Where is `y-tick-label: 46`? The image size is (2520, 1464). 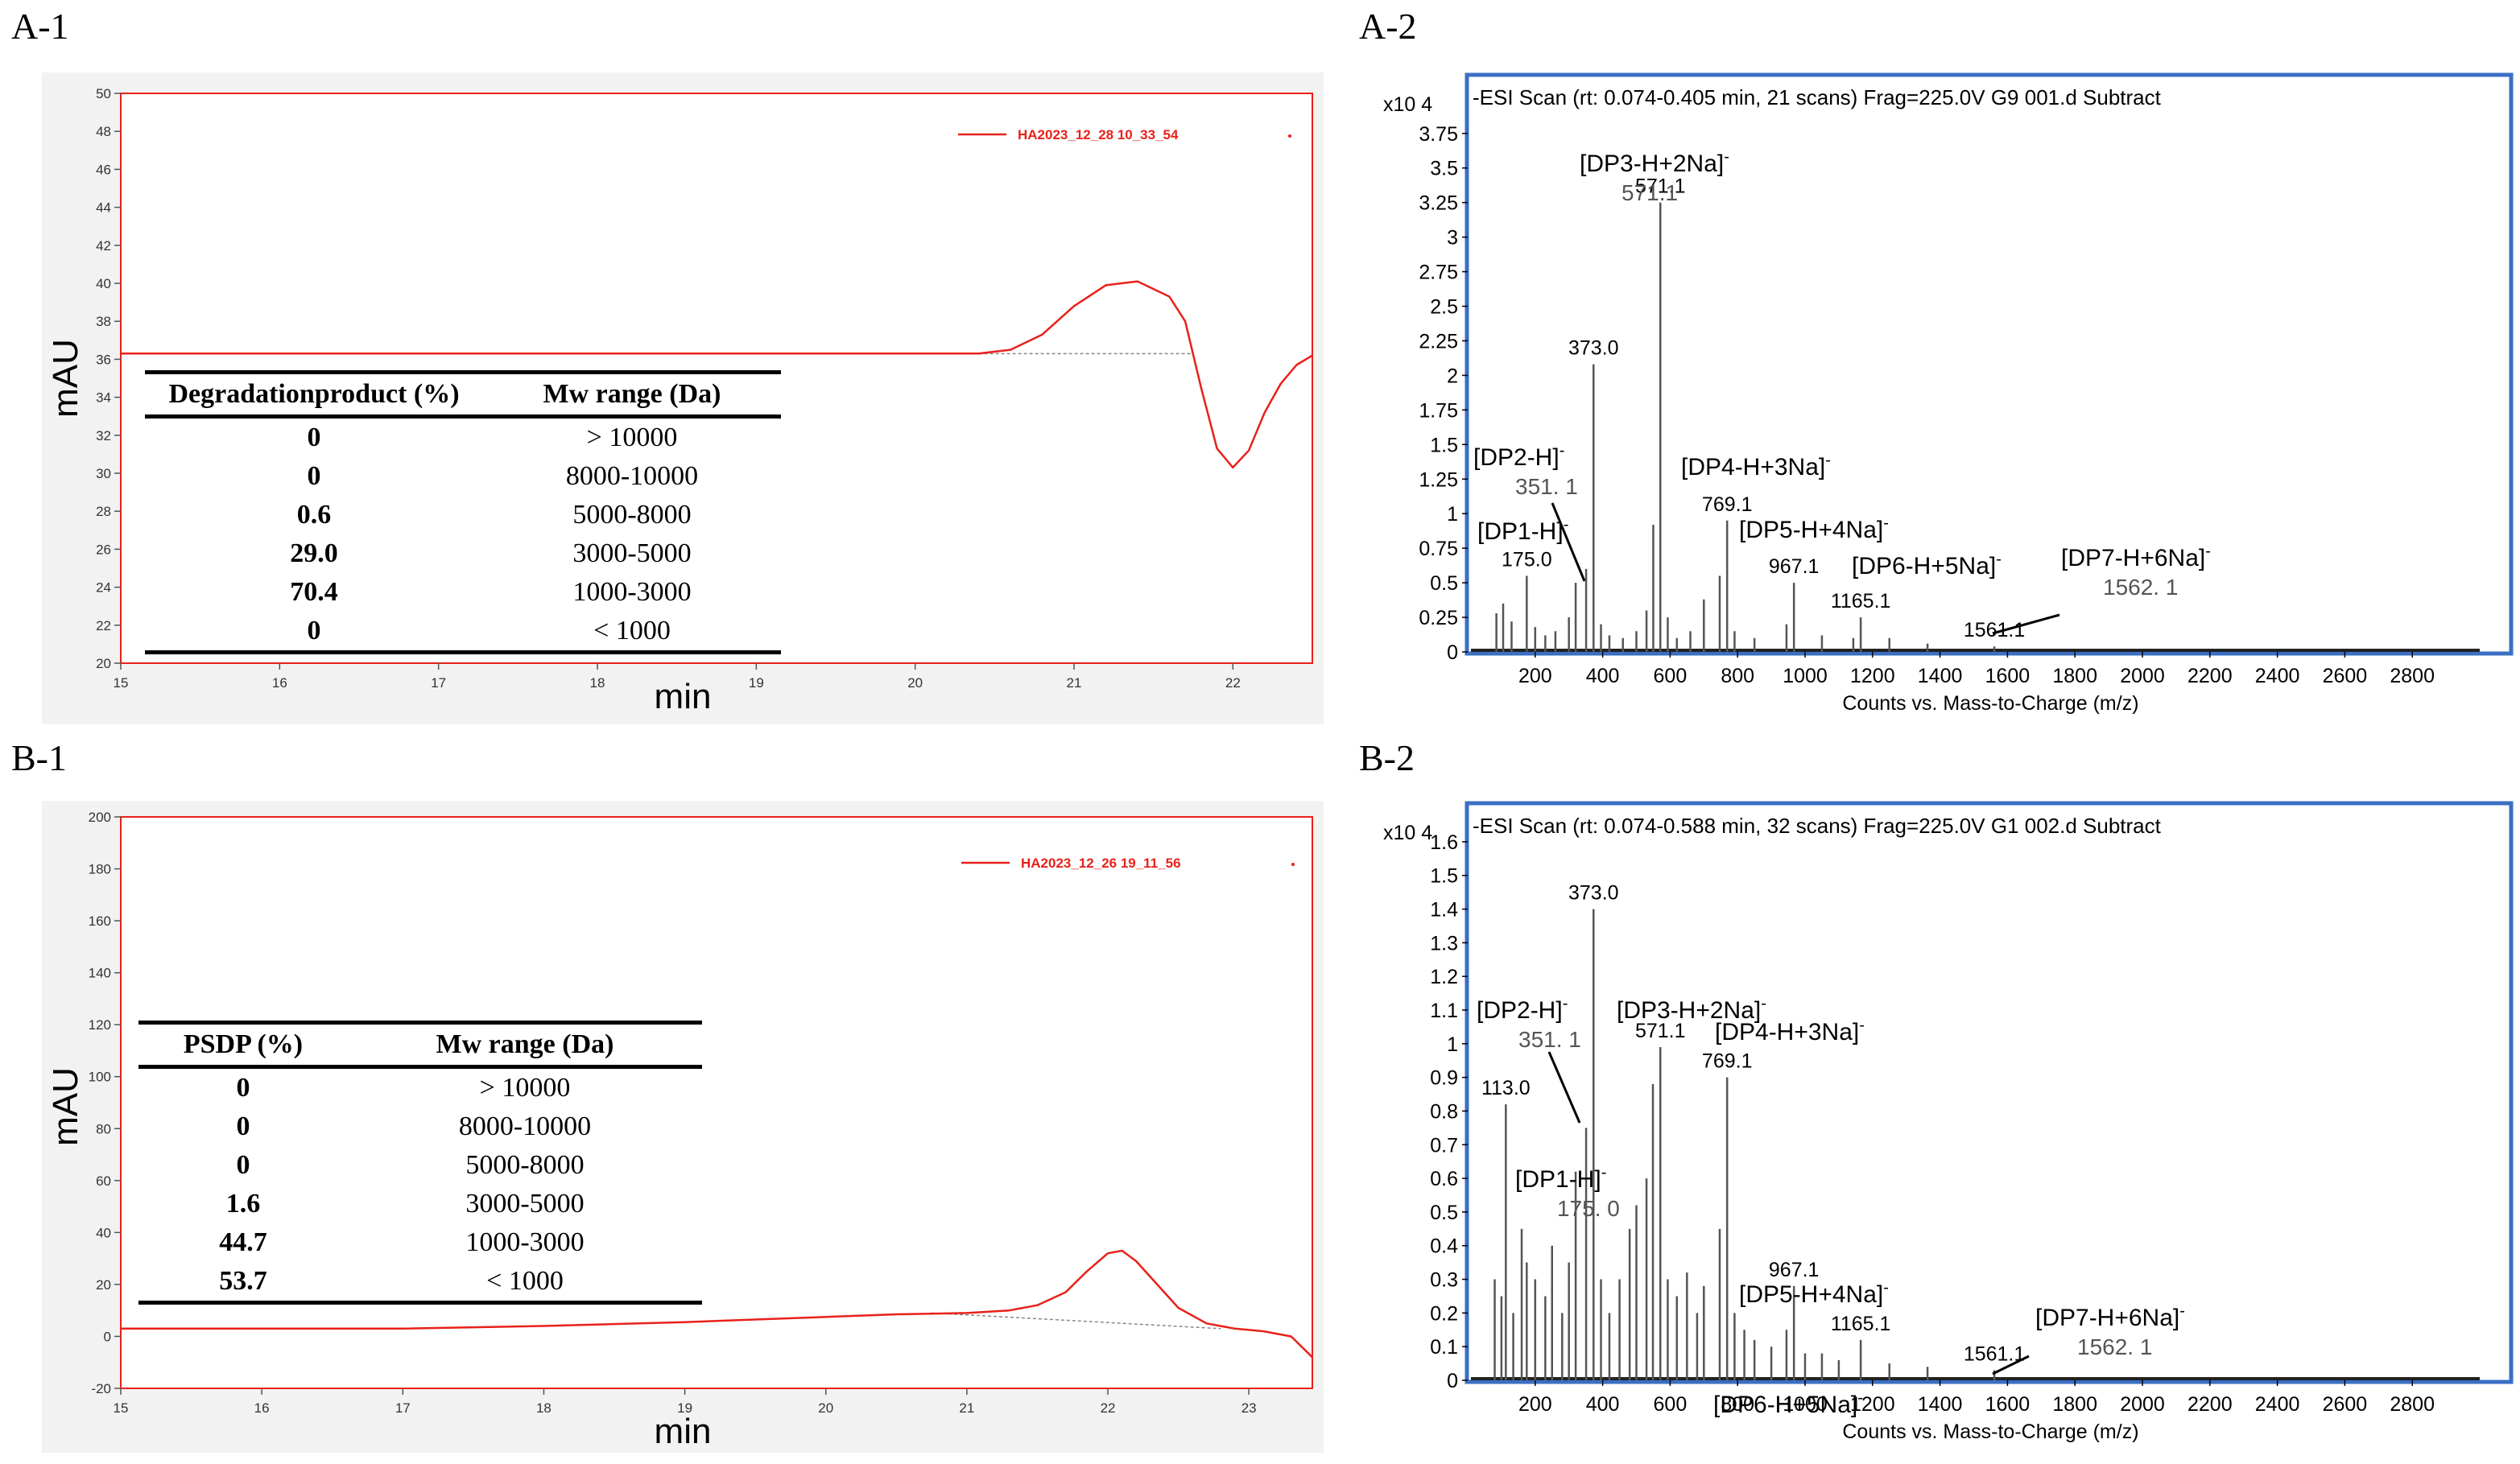
y-tick-label: 46 is located at coordinates (104, 169).